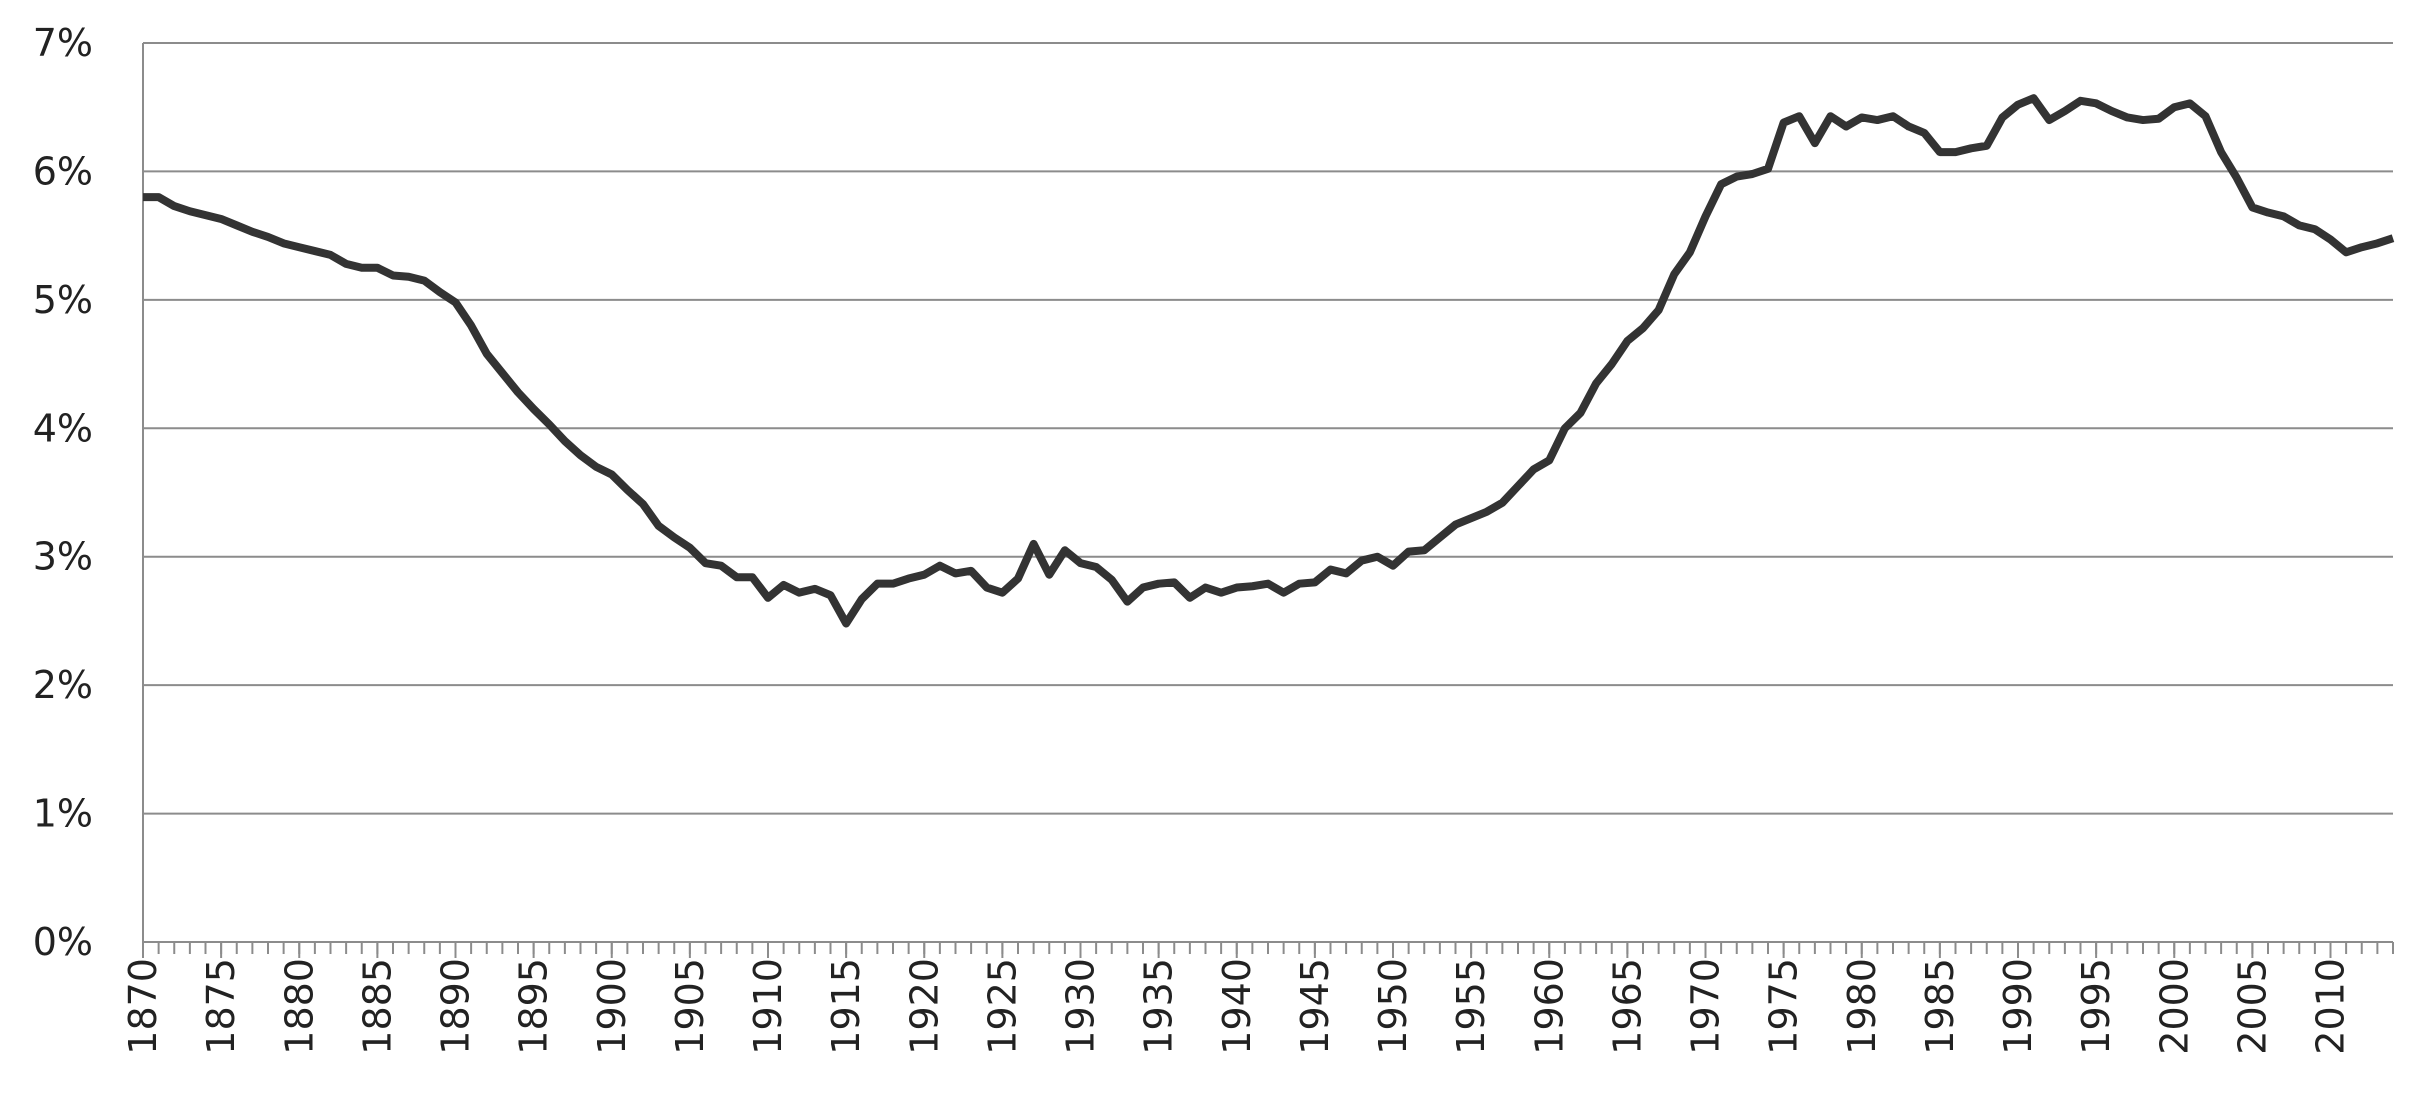 Image resolution: width=2418 pixels, height=1110 pixels. What do you see at coordinates (690, 1006) in the screenshot?
I see `x-tick-label: 1905` at bounding box center [690, 1006].